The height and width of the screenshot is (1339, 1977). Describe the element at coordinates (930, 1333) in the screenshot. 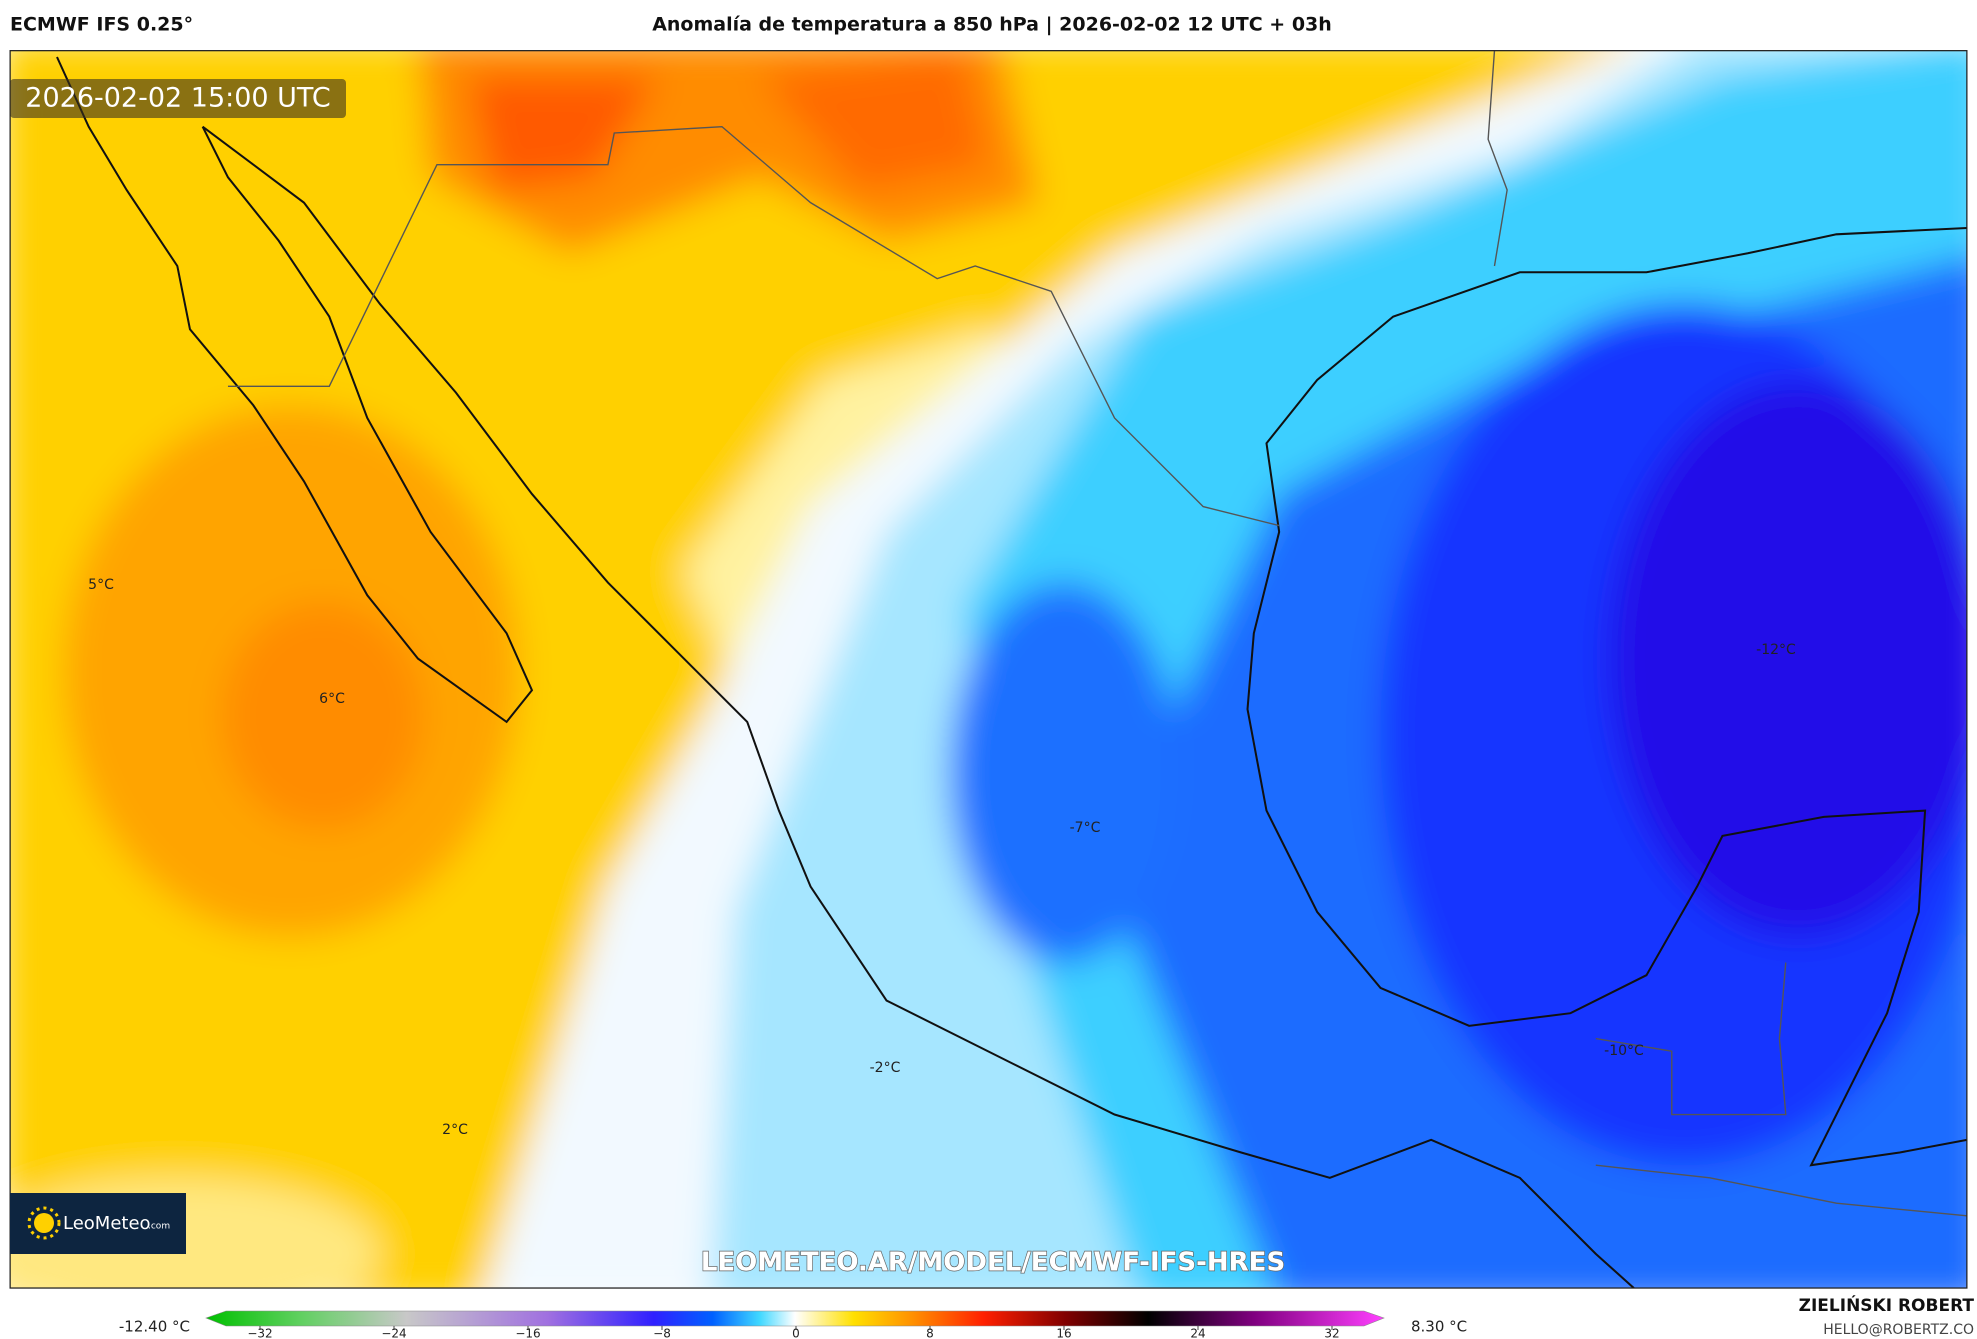

I see `colorbar-tick-label: 8` at that location.